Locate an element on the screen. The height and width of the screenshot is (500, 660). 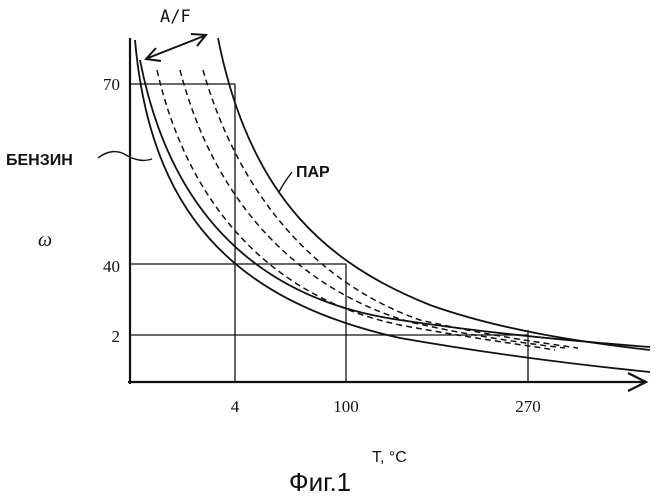
x-tick-270: 270 is located at coordinates (528, 406).